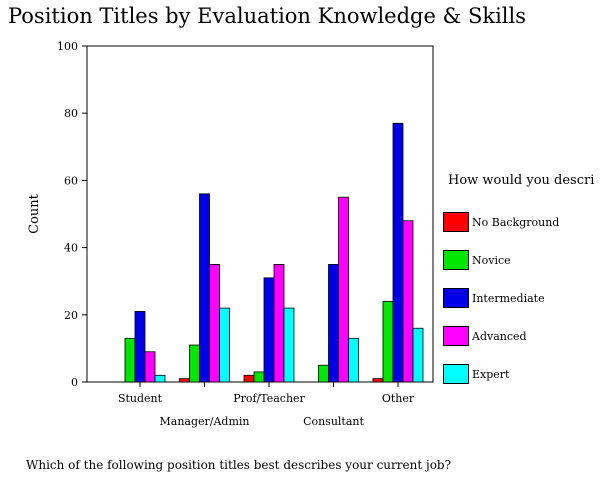 The width and height of the screenshot is (605, 481). Describe the element at coordinates (71, 248) in the screenshot. I see `y-tick-label: 40` at that location.